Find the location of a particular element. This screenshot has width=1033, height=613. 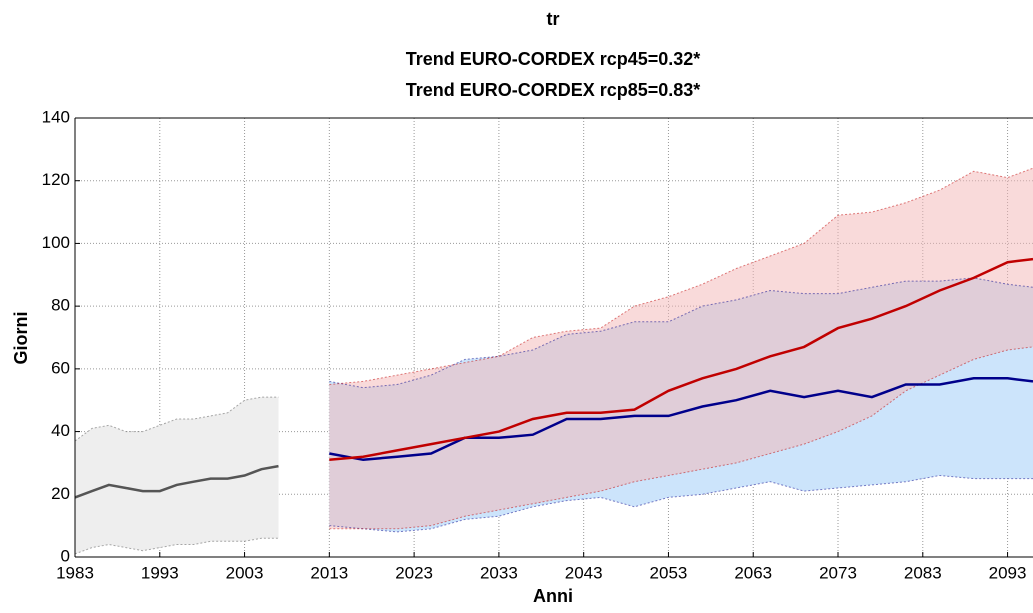

y-tick-label: 40 is located at coordinates (60, 430).